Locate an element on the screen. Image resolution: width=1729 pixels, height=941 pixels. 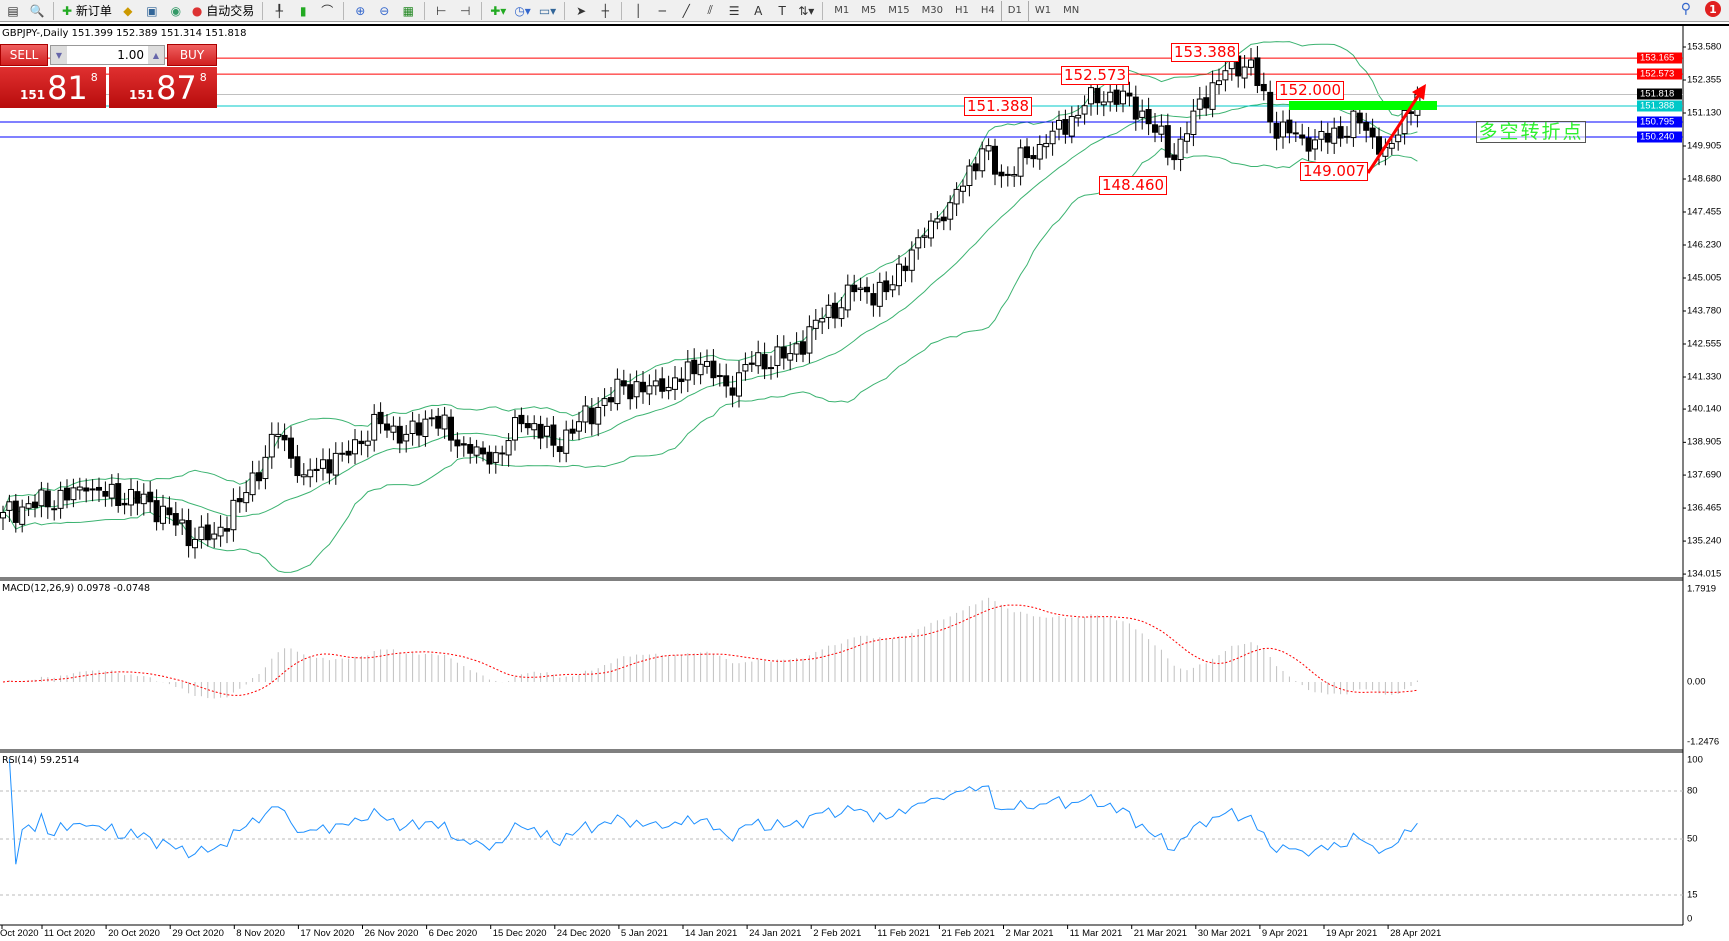
timeframe-d1: D1 is located at coordinates (1014, 10).